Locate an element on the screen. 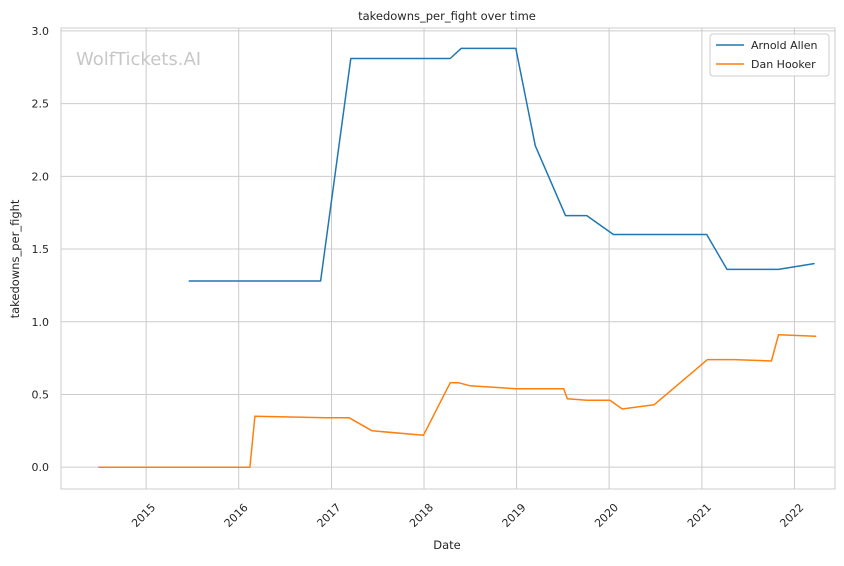 This screenshot has width=844, height=566. legend-label: Arnold Allen is located at coordinates (784, 45).